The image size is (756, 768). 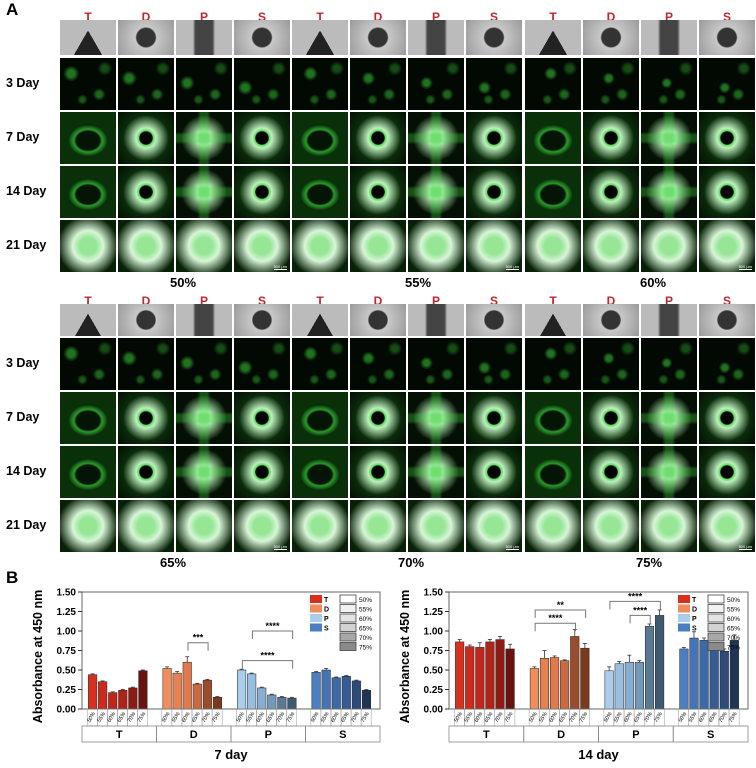 What do you see at coordinates (434, 710) in the screenshot?
I see `y-tick-label: 0.00` at bounding box center [434, 710].